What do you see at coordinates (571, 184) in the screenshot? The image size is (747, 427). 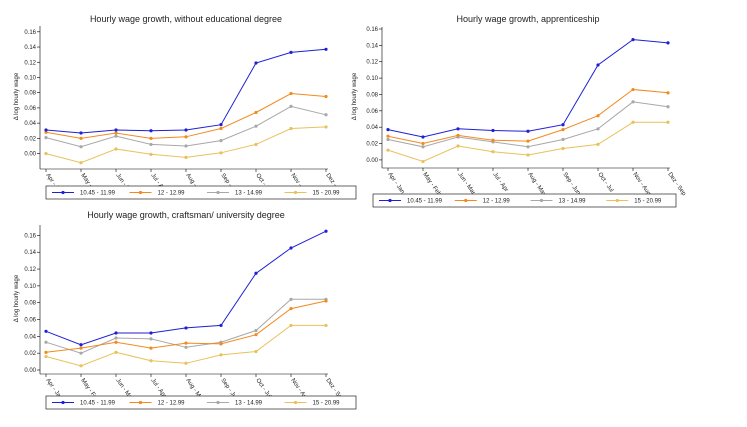 I see `x-tick-label: Sep - Jun` at bounding box center [571, 184].